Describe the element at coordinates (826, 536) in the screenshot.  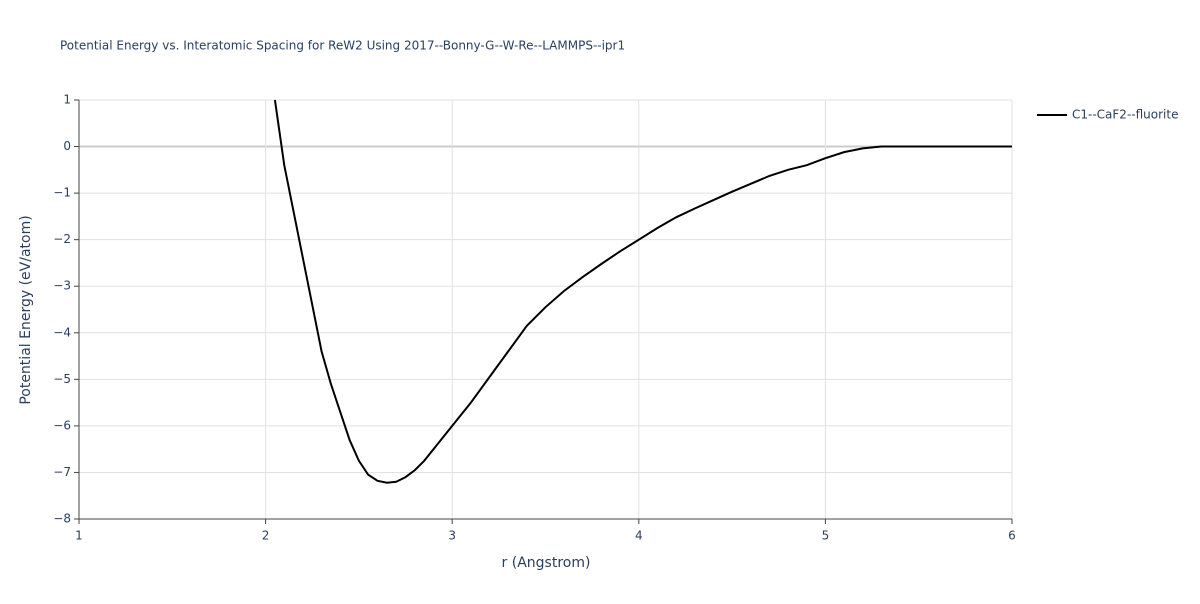
I see `x-tick-label: 5` at that location.